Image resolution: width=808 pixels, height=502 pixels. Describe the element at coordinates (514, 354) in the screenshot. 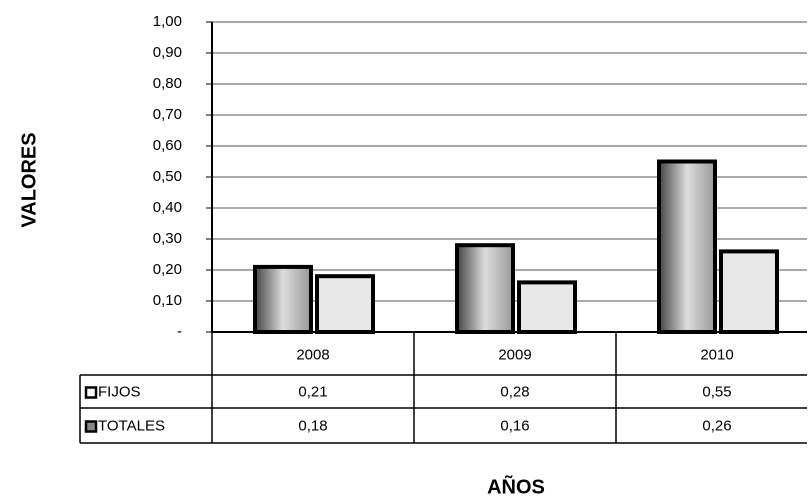

I see `x-tick-label: 2009` at that location.